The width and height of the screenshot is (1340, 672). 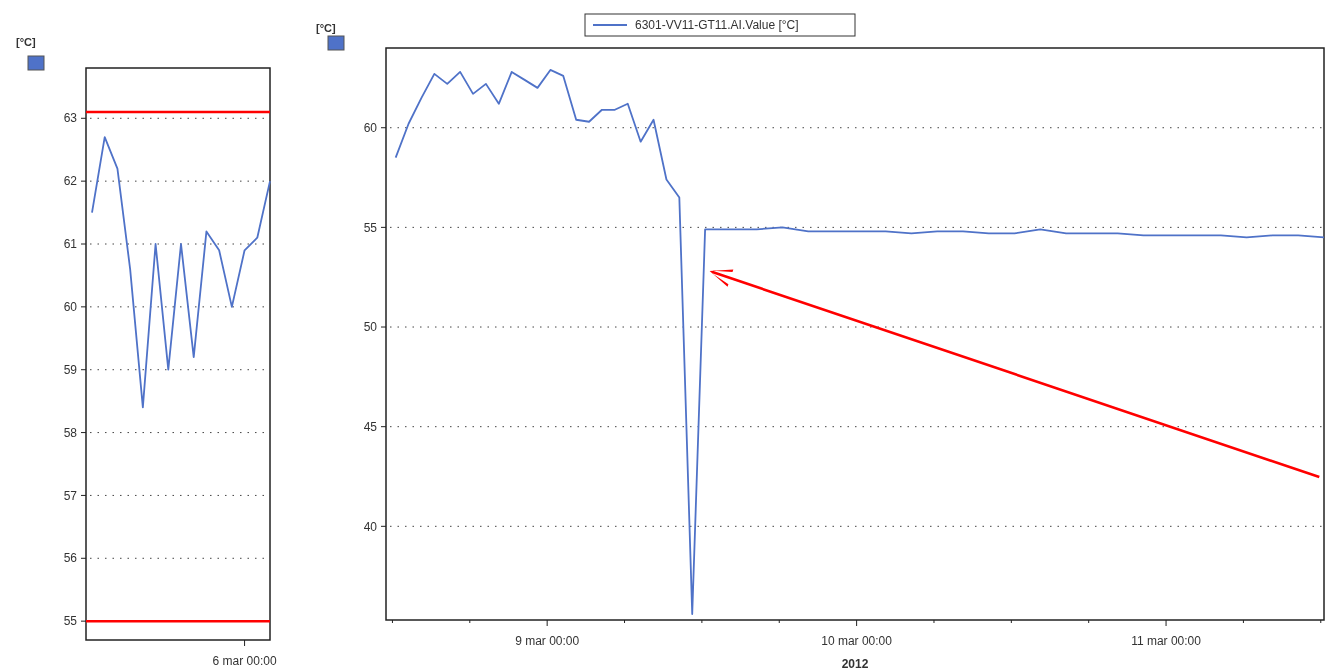 What do you see at coordinates (70, 495) in the screenshot?
I see `y-tick-label: 57` at bounding box center [70, 495].